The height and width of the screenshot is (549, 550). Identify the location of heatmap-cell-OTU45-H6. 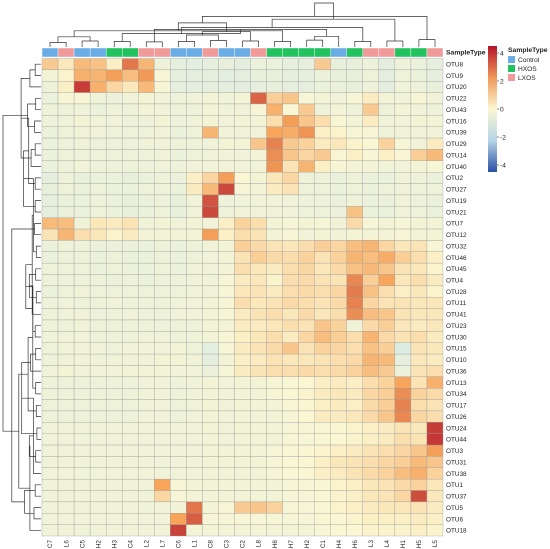
(354, 268).